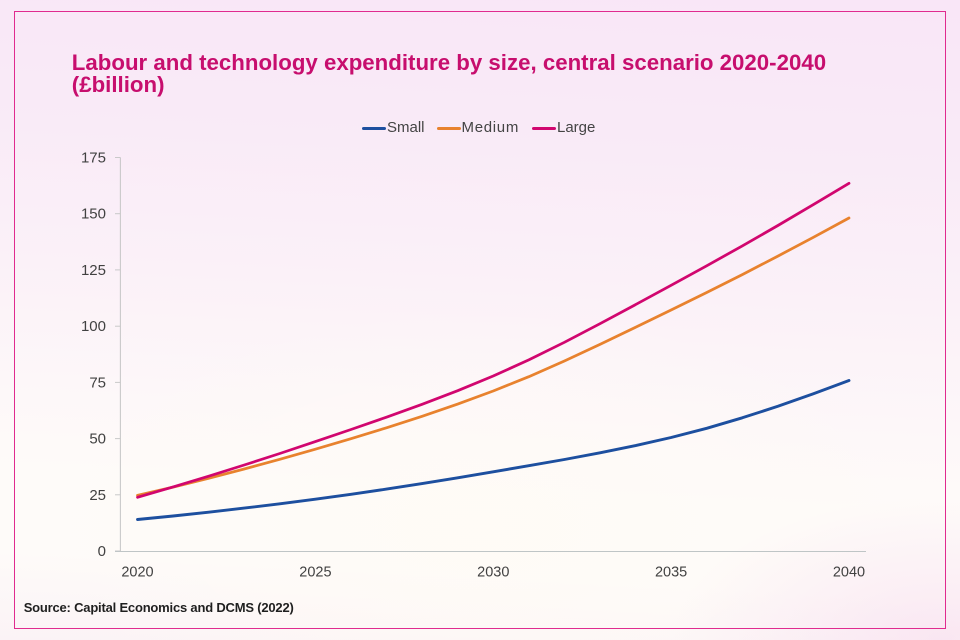  What do you see at coordinates (493, 573) in the screenshot?
I see `svg-text: 2030` at bounding box center [493, 573].